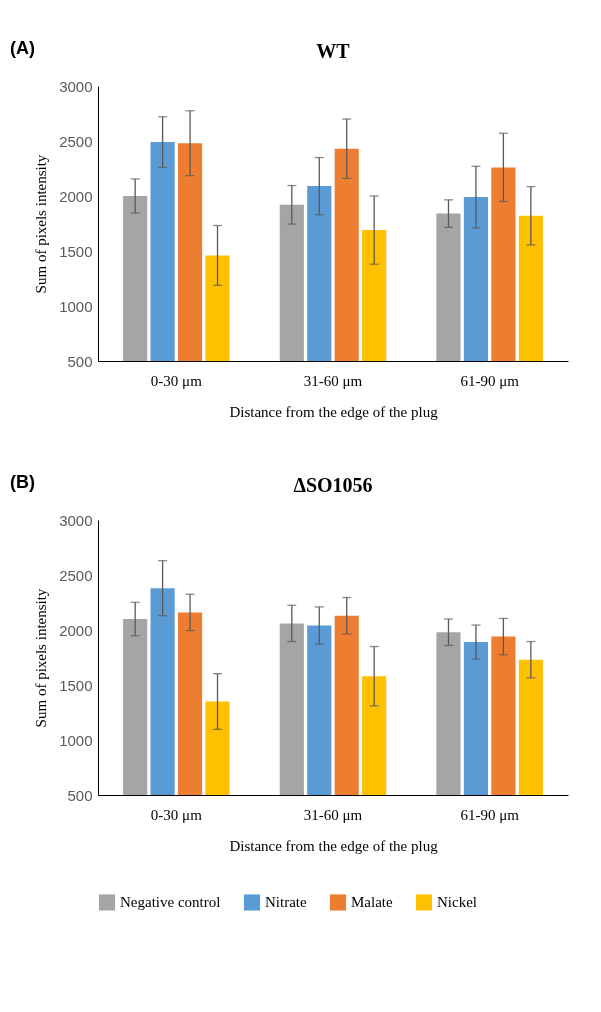 The height and width of the screenshot is (1012, 601). Describe the element at coordinates (22, 48) in the screenshot. I see `text: (A)` at that location.